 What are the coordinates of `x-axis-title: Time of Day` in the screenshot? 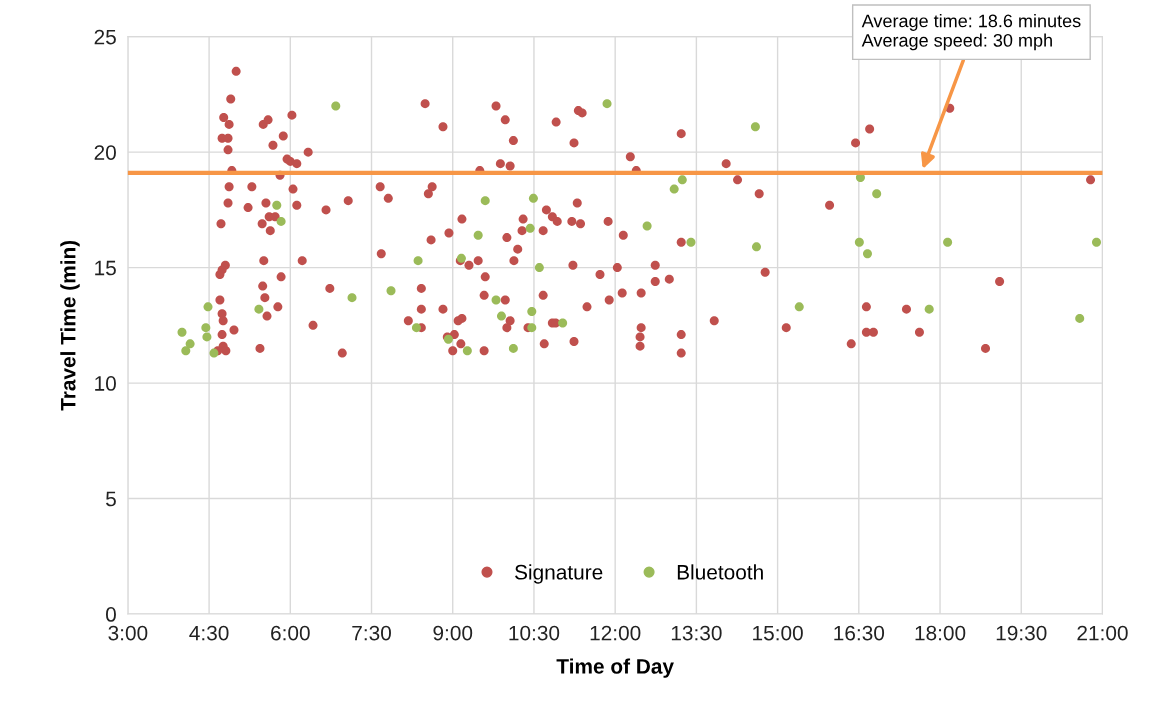 It's located at (615, 668).